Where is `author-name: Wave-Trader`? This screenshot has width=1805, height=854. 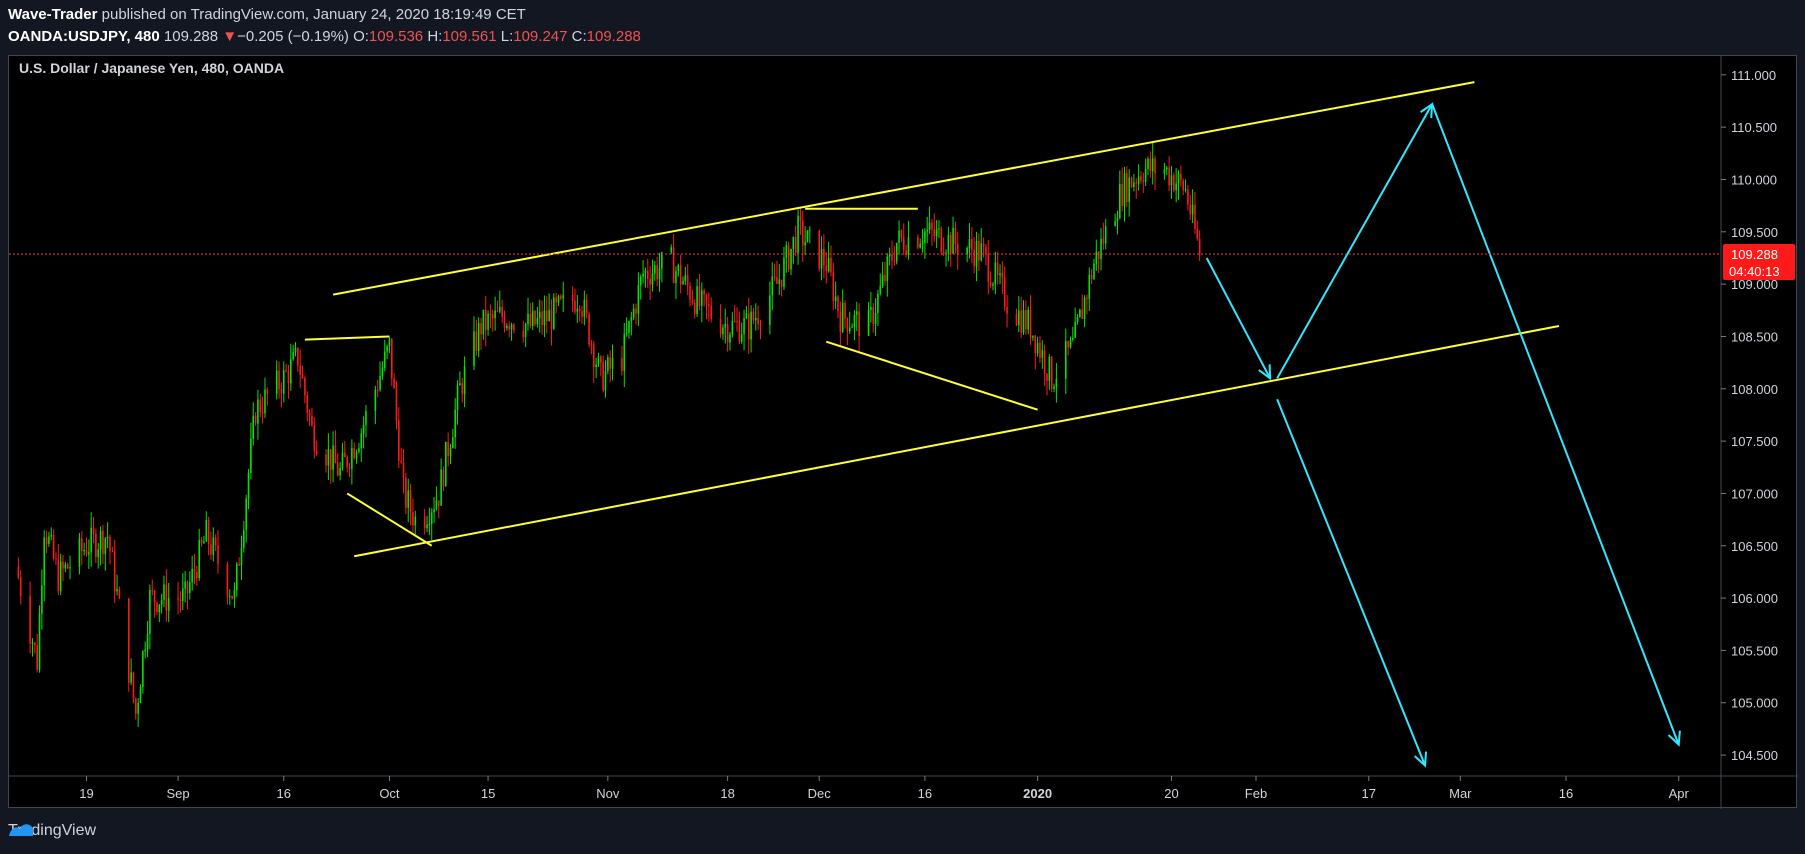 author-name: Wave-Trader is located at coordinates (53, 14).